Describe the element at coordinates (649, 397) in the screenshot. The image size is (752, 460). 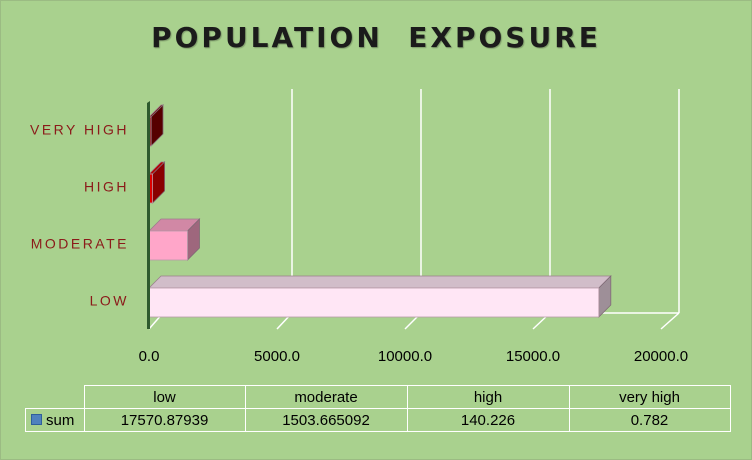
I see `table-header-cell: very high` at that location.